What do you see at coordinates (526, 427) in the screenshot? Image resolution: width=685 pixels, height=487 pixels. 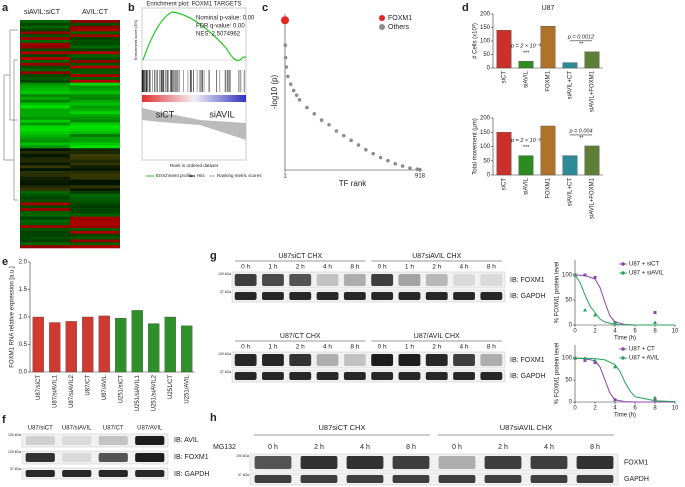 I see `group-label: U87siAVIL CHX` at bounding box center [526, 427].